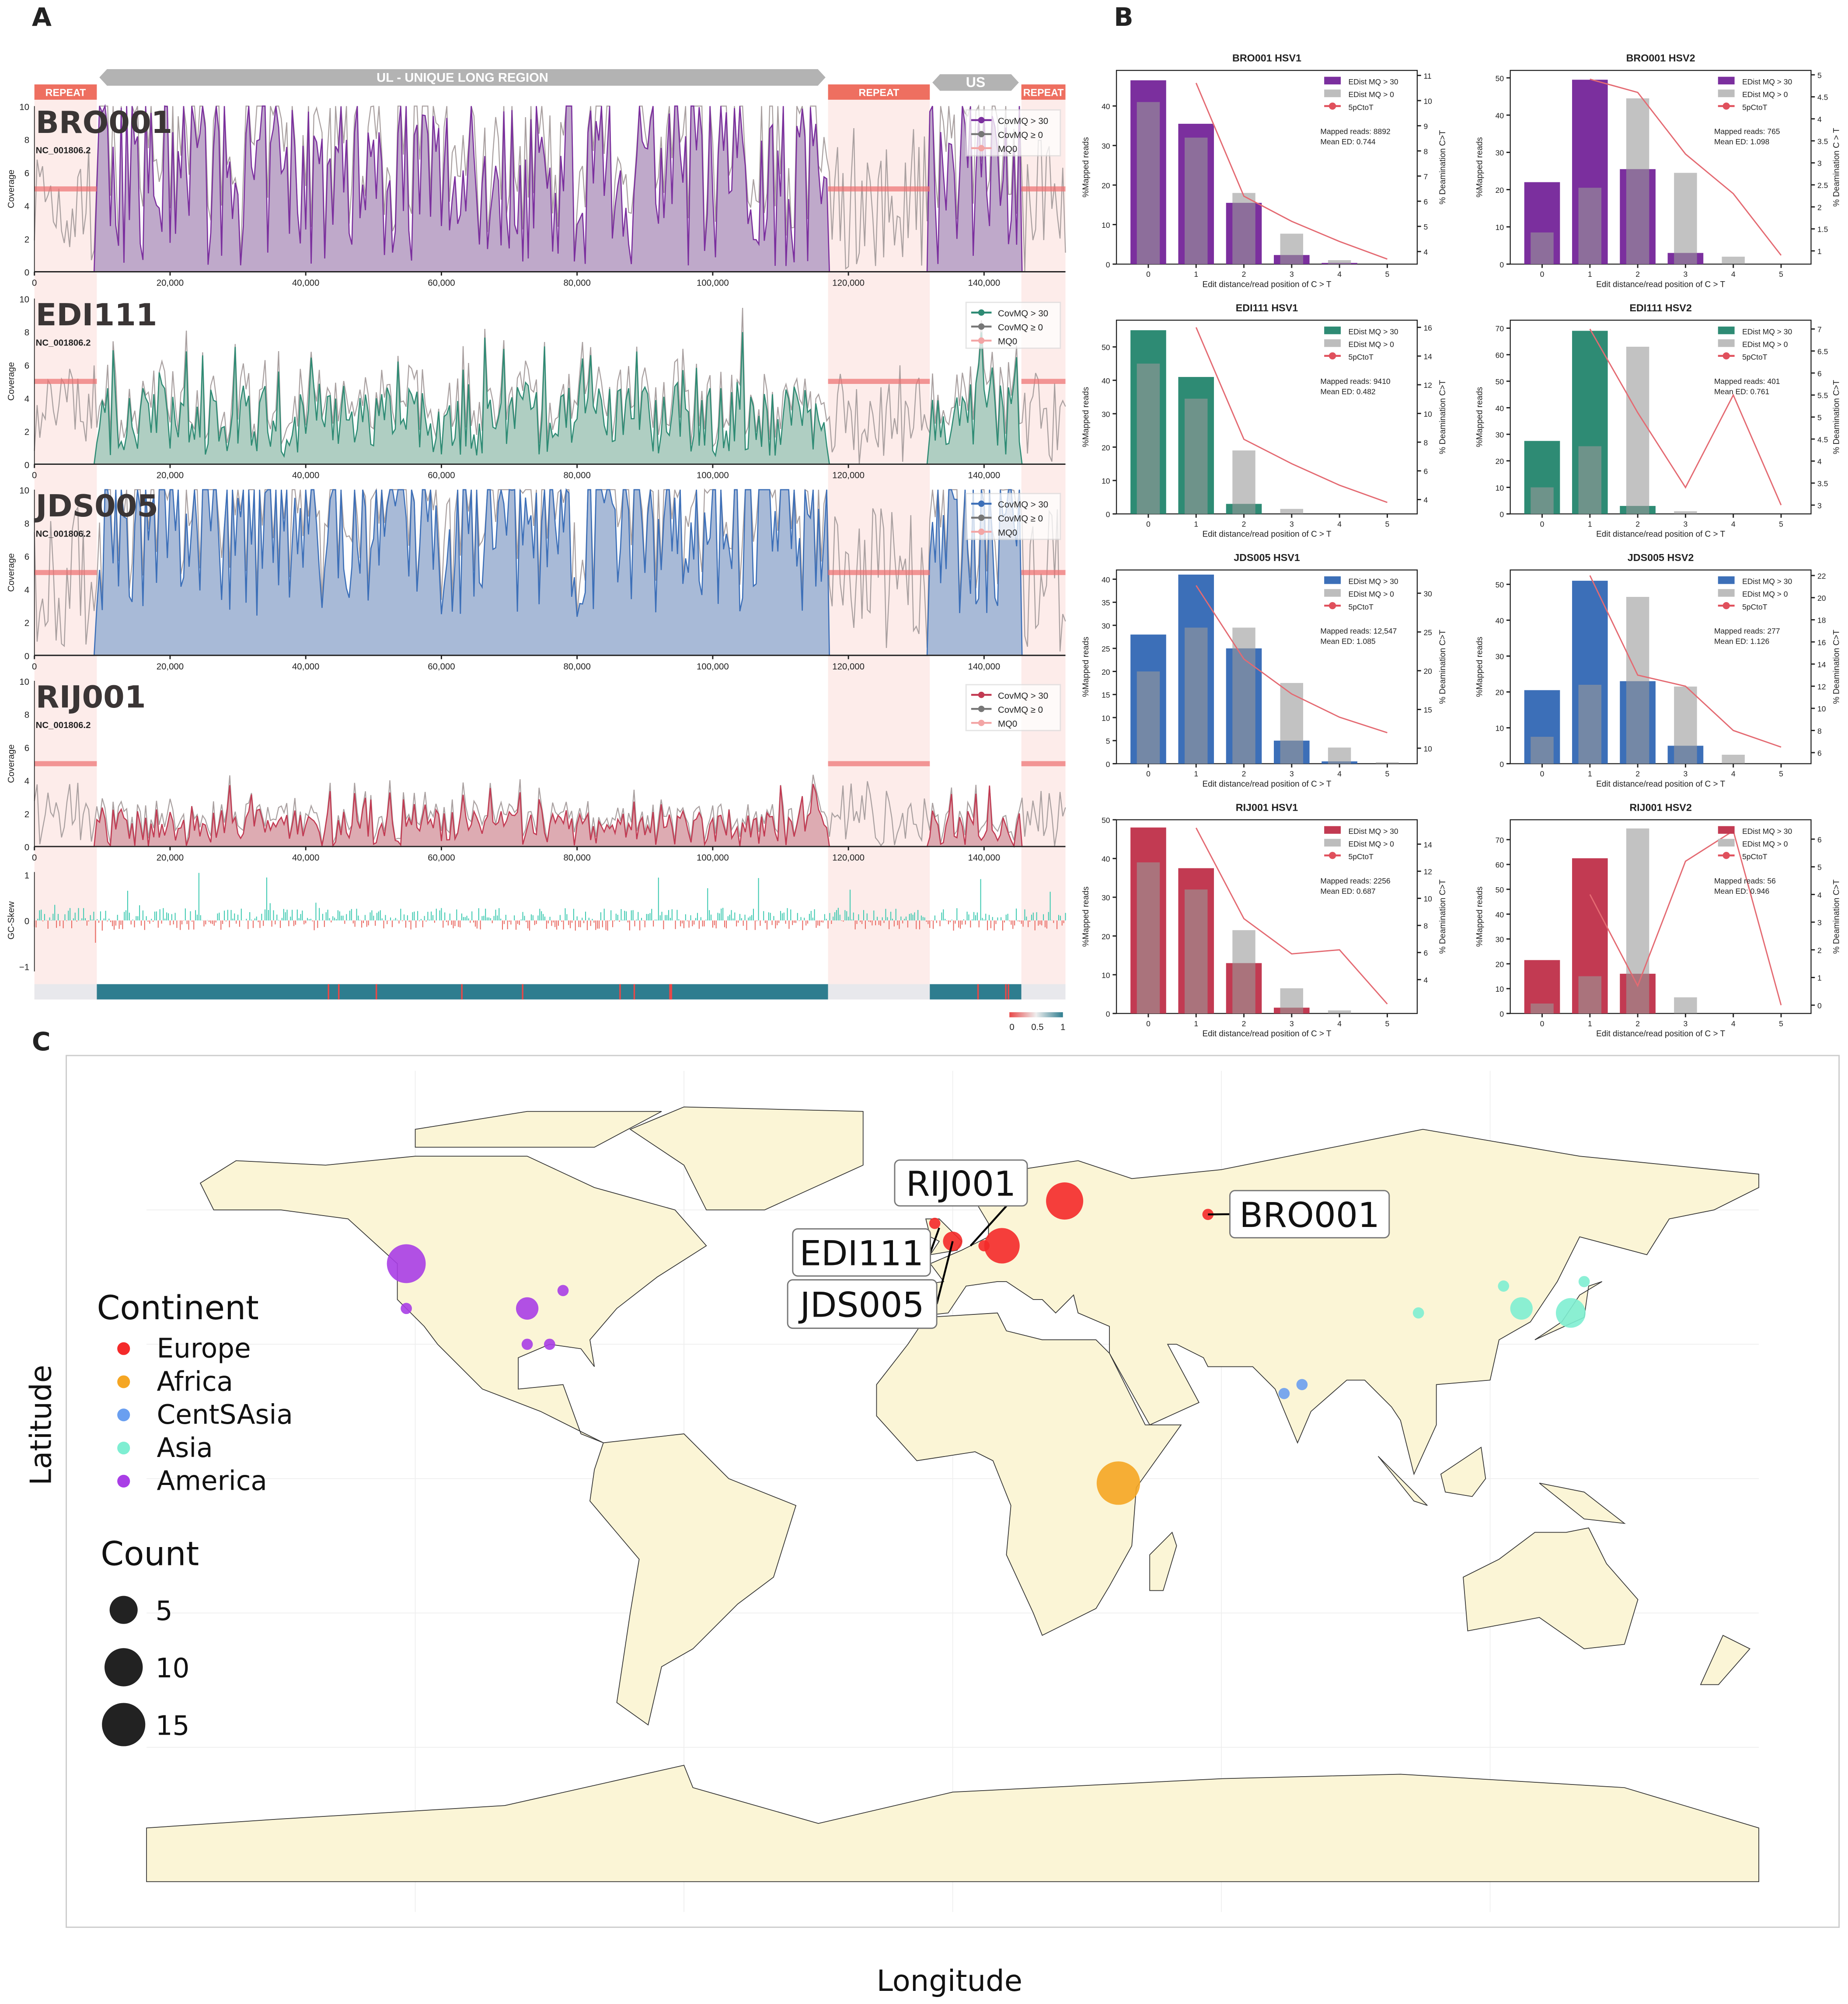 The image size is (1848, 2004). What do you see at coordinates (27, 557) in the screenshot?
I see `y-tick-label: 6` at bounding box center [27, 557].